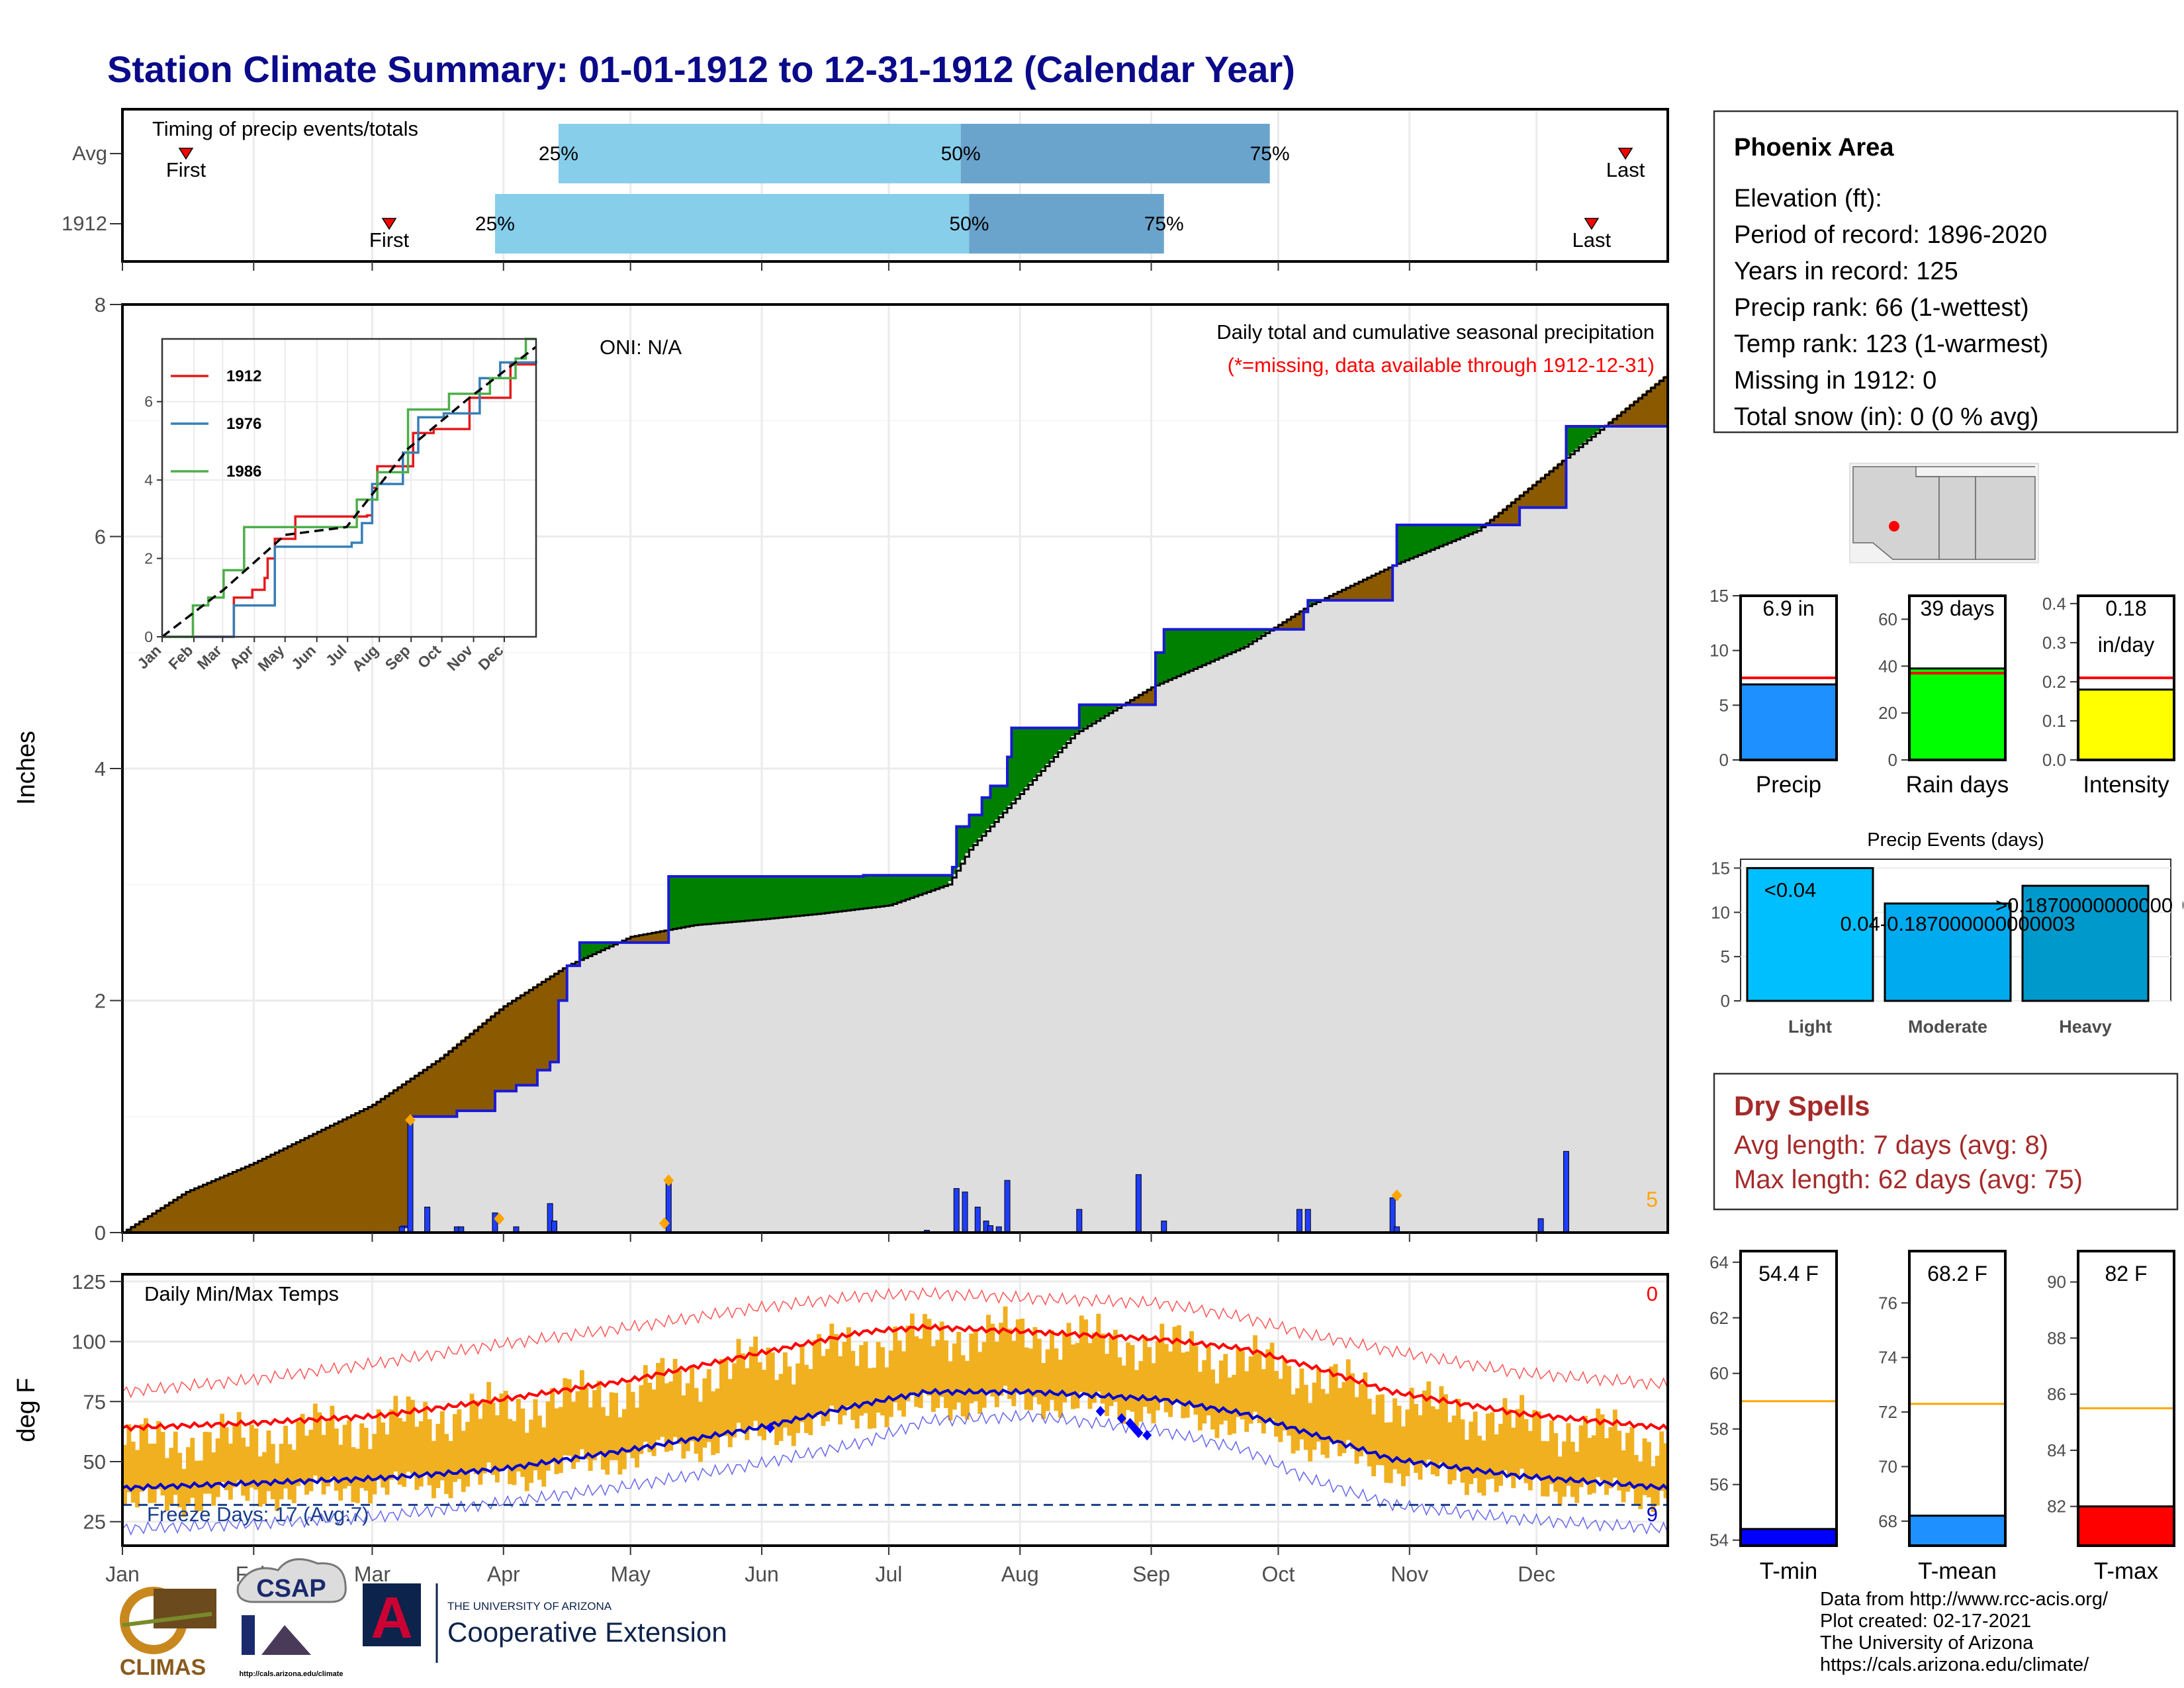 Image resolution: width=2184 pixels, height=1688 pixels. Describe the element at coordinates (668, 1180) in the screenshot. I see `flag-marker` at that location.